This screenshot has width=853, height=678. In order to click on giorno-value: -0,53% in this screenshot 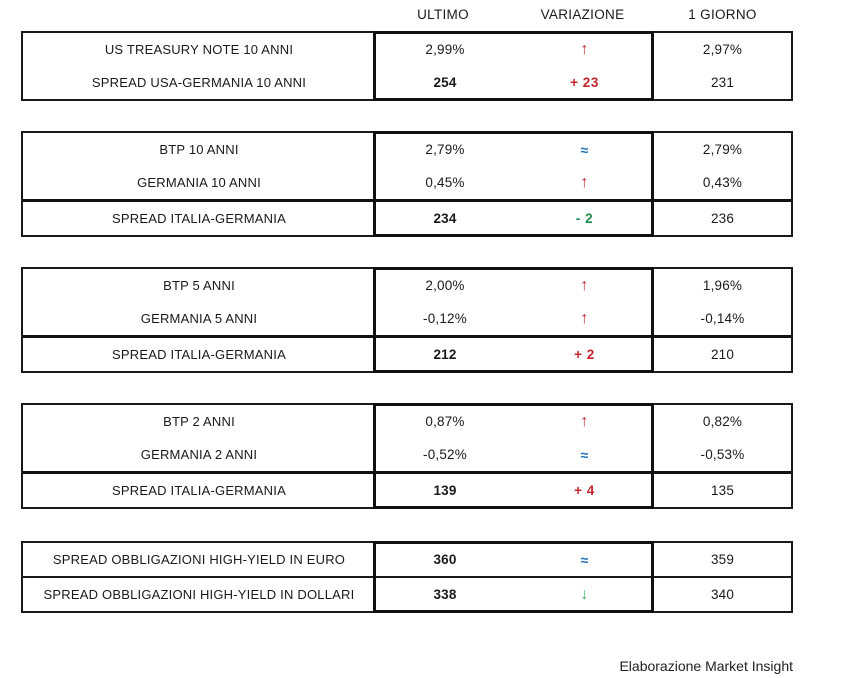, I will do `click(722, 454)`.